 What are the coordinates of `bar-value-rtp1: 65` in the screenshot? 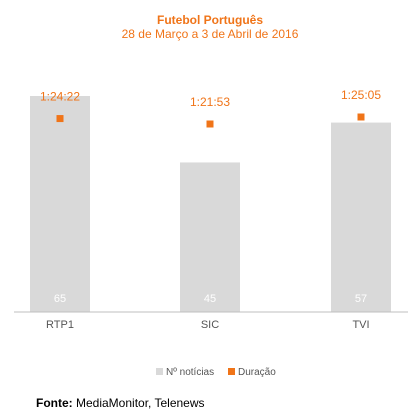 It's located at (60, 299).